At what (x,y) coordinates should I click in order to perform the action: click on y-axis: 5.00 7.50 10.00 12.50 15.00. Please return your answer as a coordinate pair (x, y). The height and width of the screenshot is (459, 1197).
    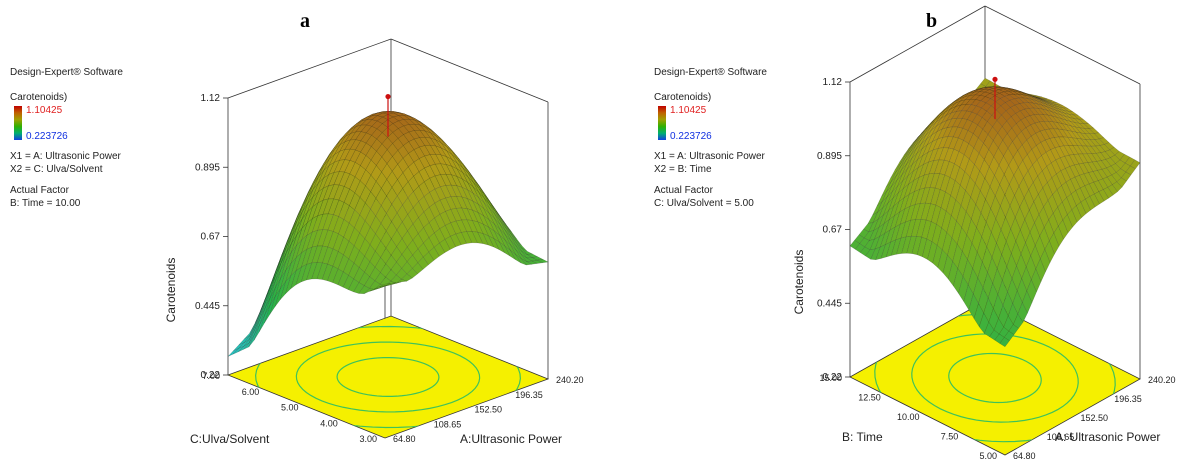
    Looking at the image, I should click on (908, 416).